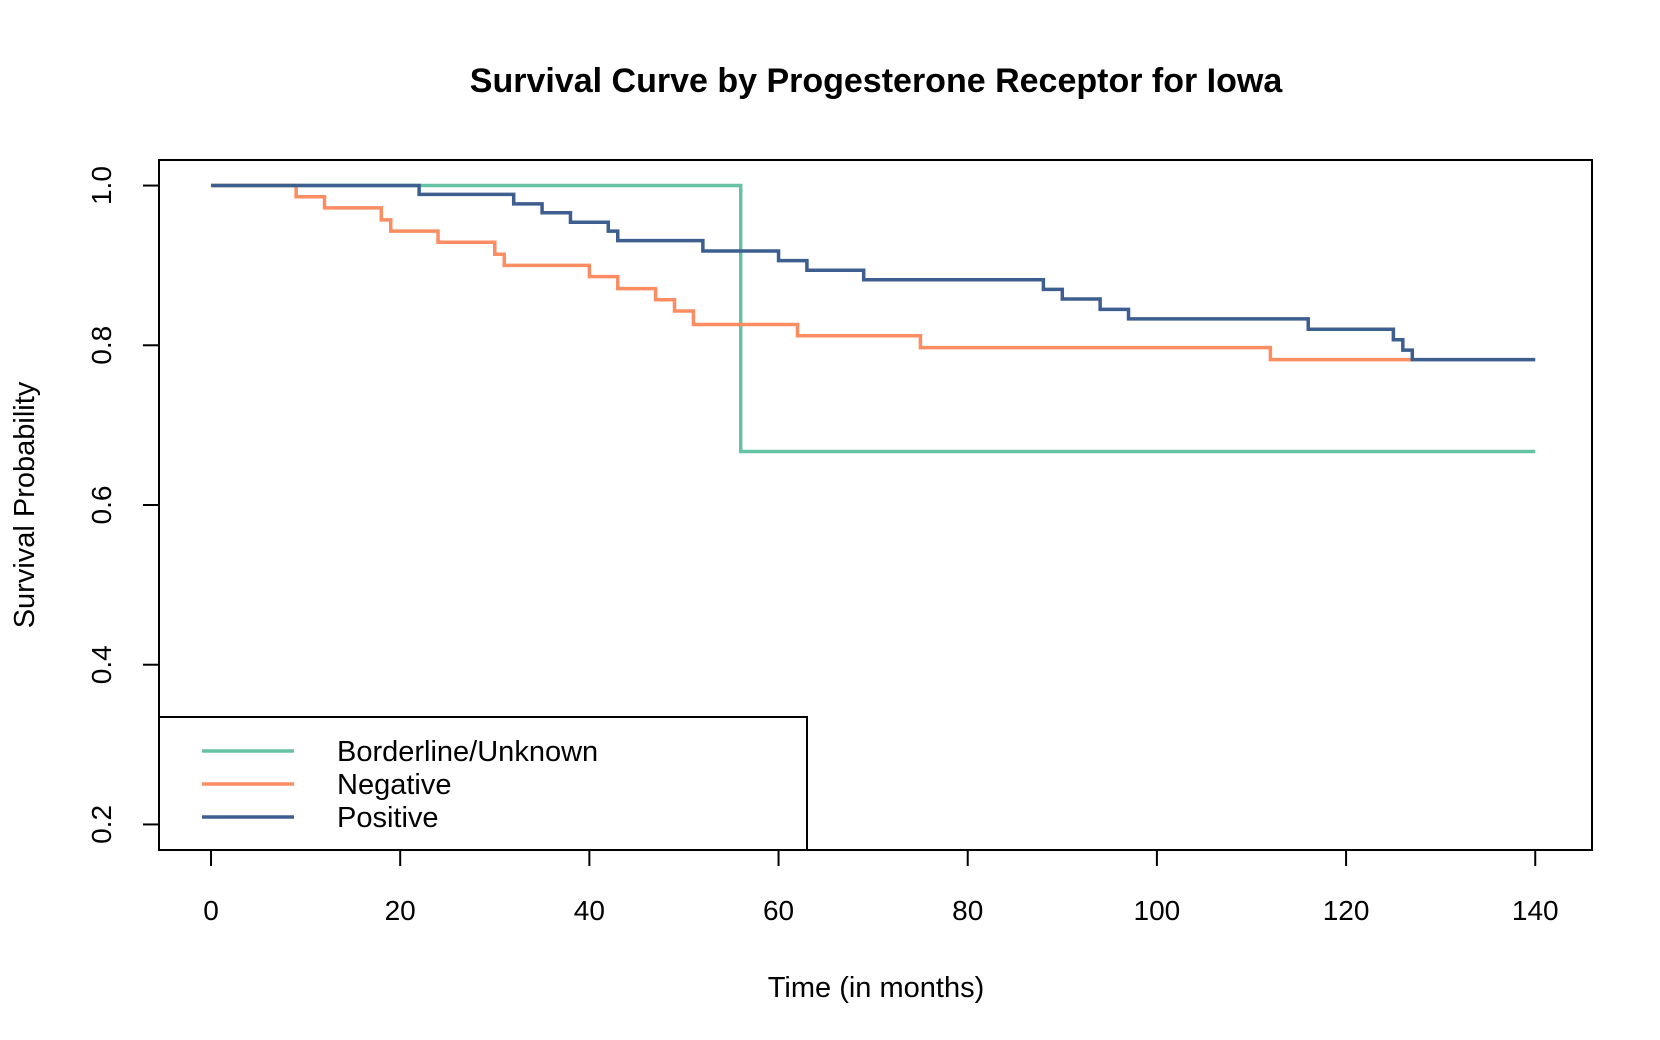  Describe the element at coordinates (967, 910) in the screenshot. I see `x-tick-label: 80` at that location.